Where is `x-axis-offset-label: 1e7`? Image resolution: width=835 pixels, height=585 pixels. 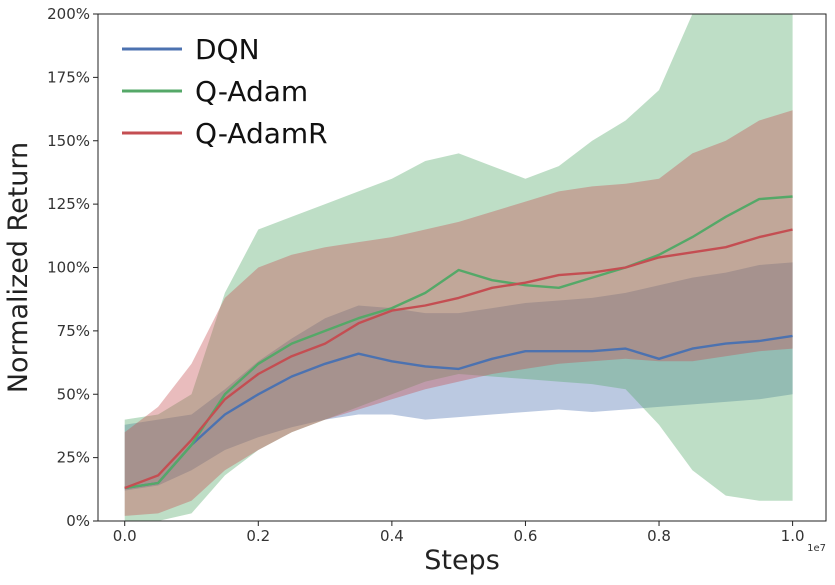
x-axis-offset-label: 1e7 is located at coordinates (816, 548).